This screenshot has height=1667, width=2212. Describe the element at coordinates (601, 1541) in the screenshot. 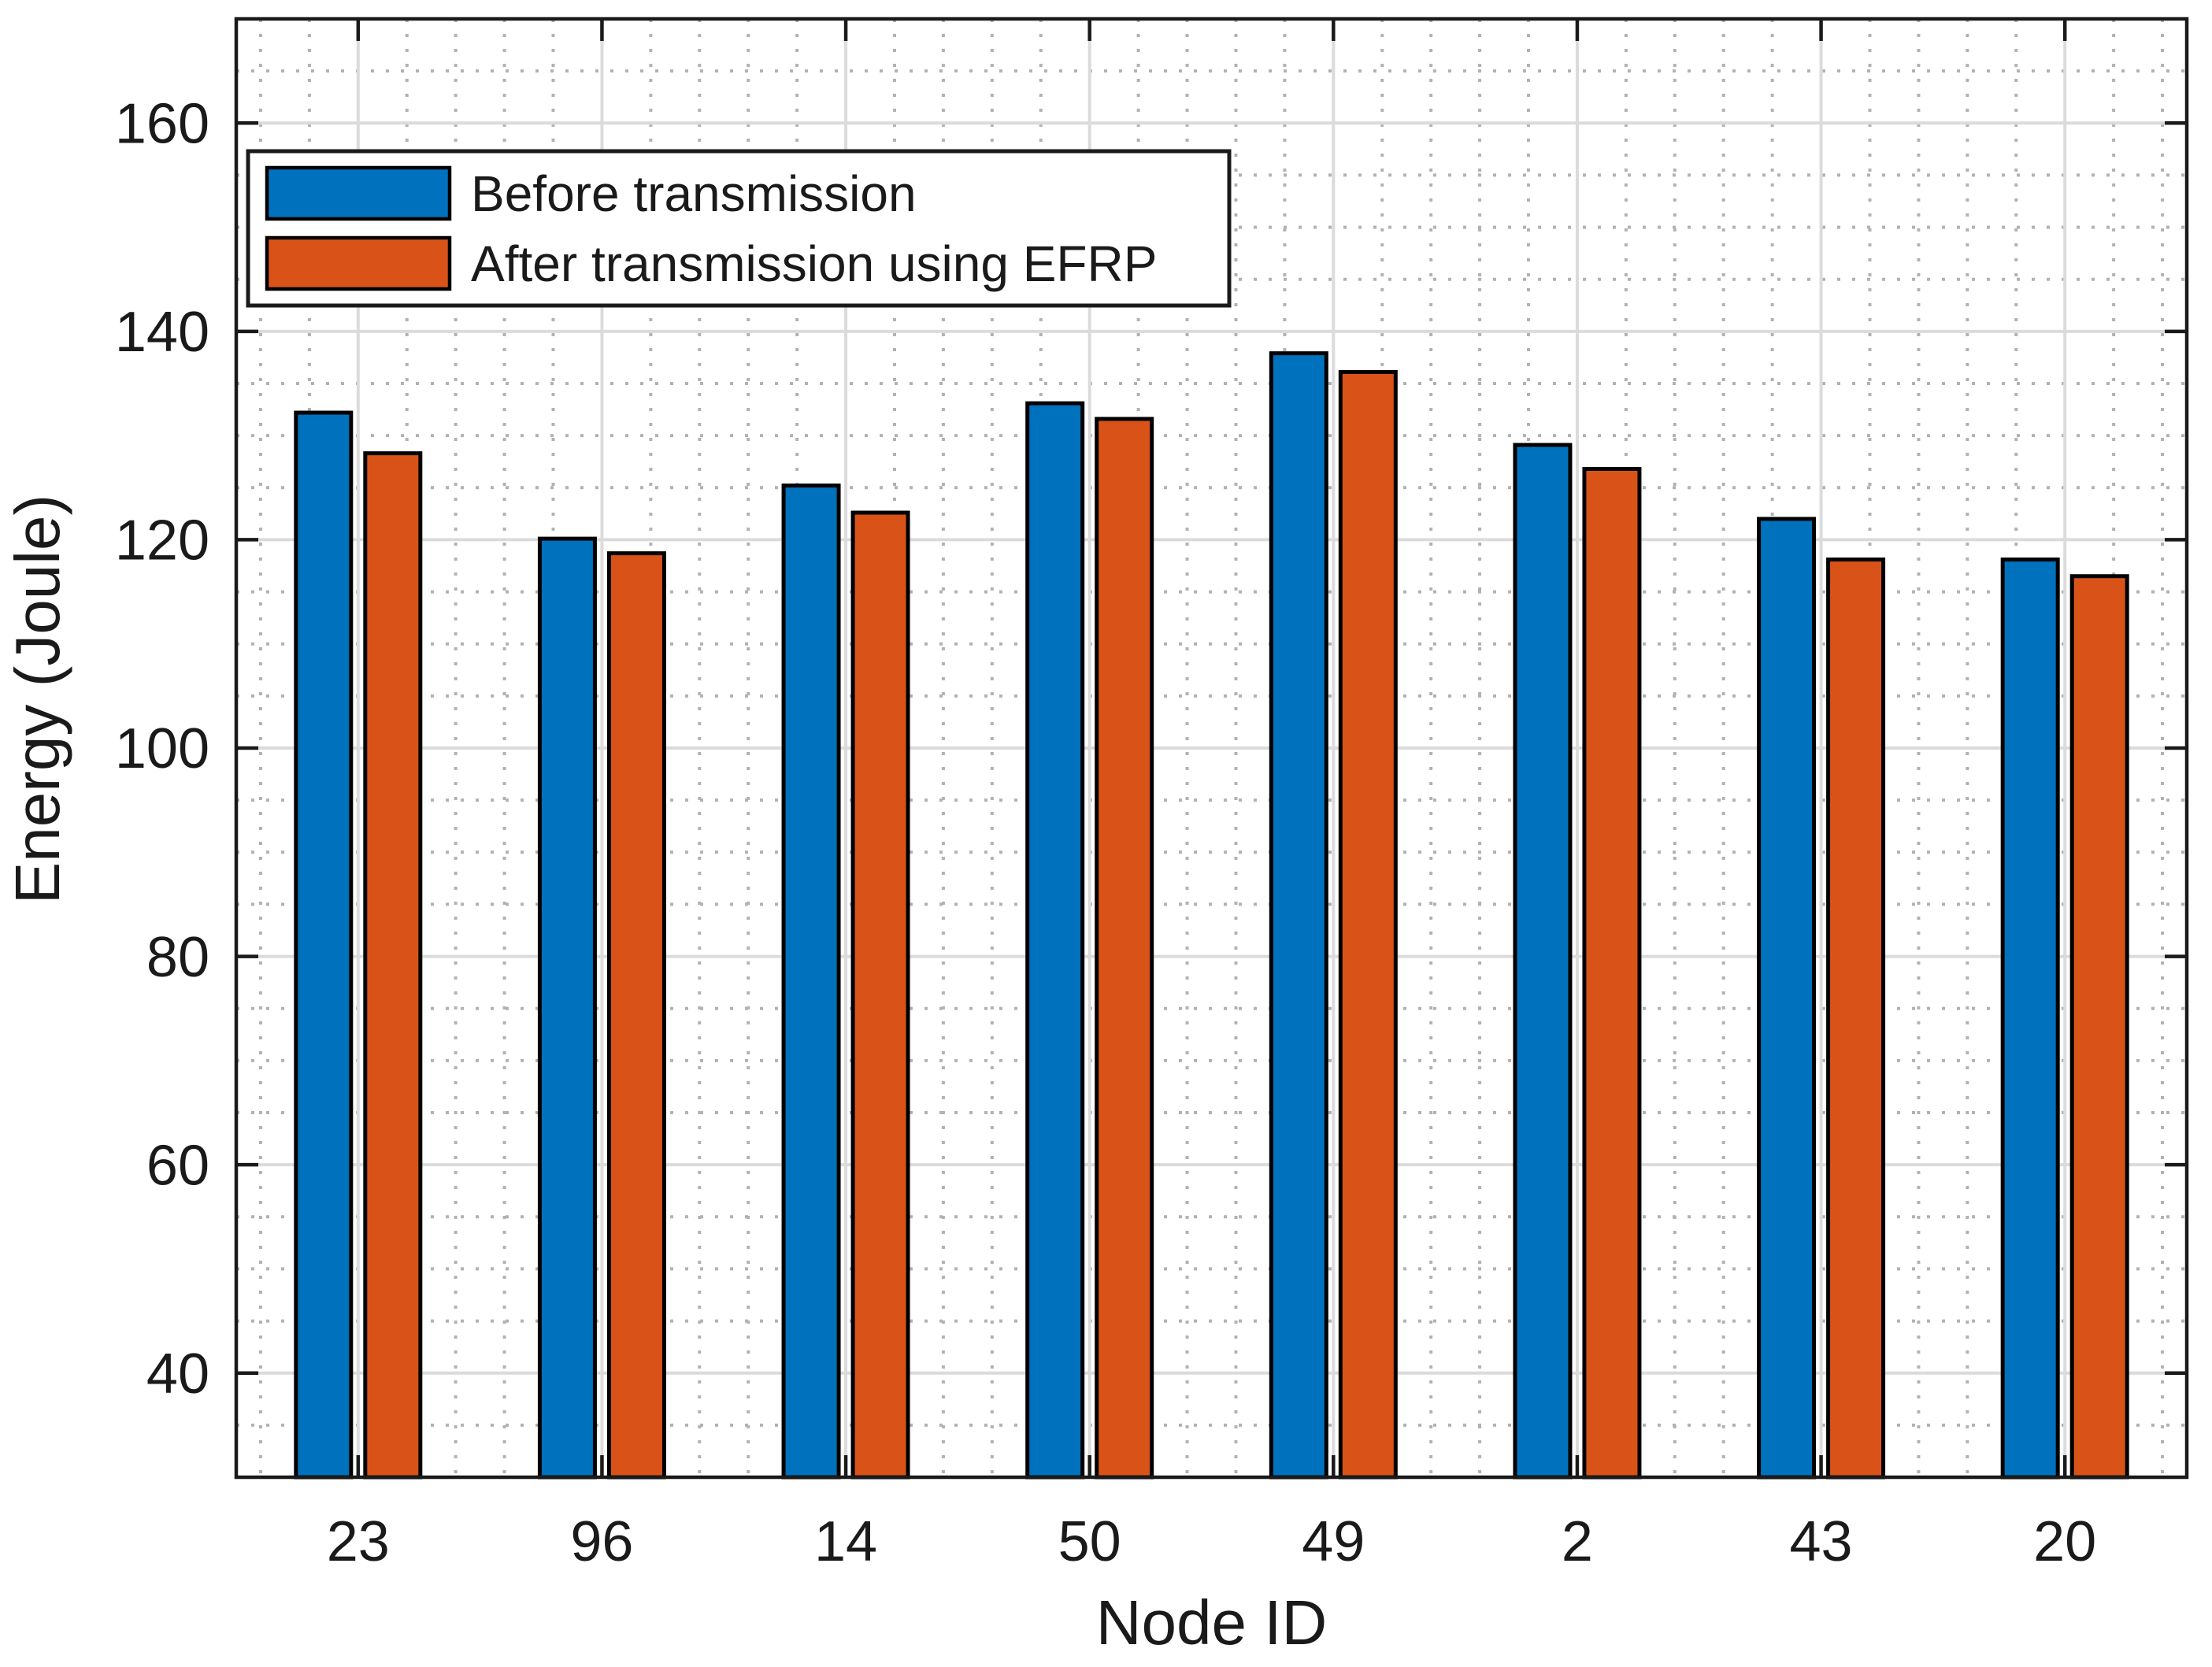

I see `x-tick-label: 96` at that location.